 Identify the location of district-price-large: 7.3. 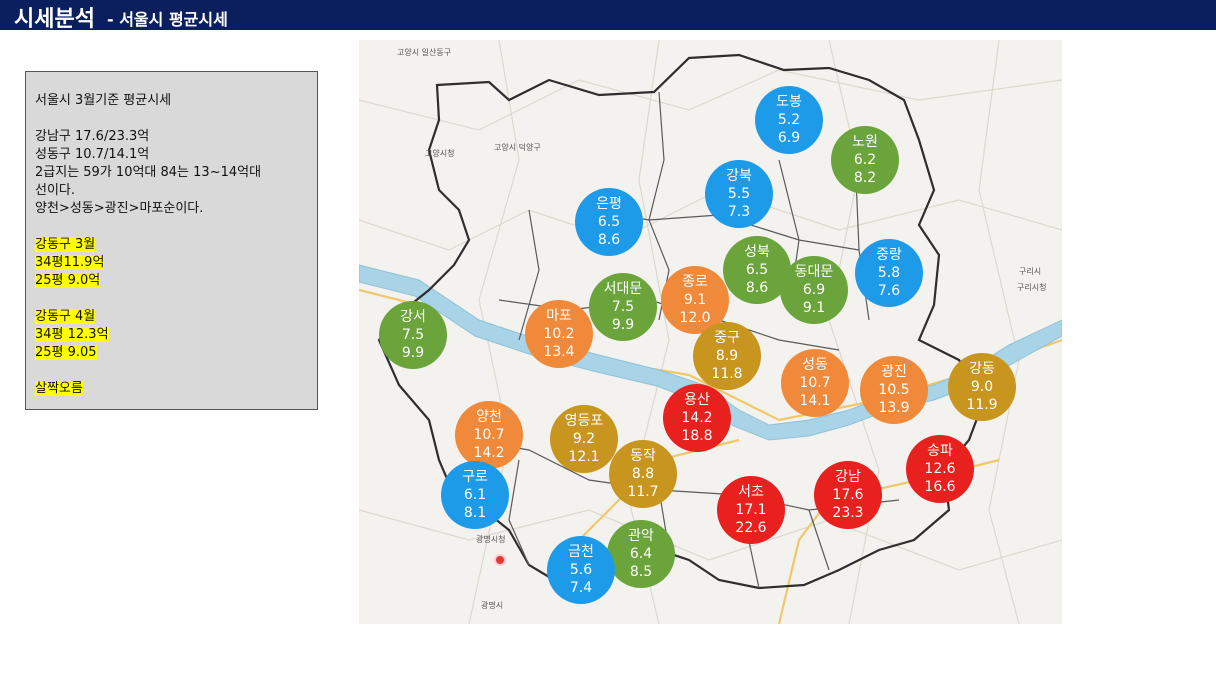
(739, 212).